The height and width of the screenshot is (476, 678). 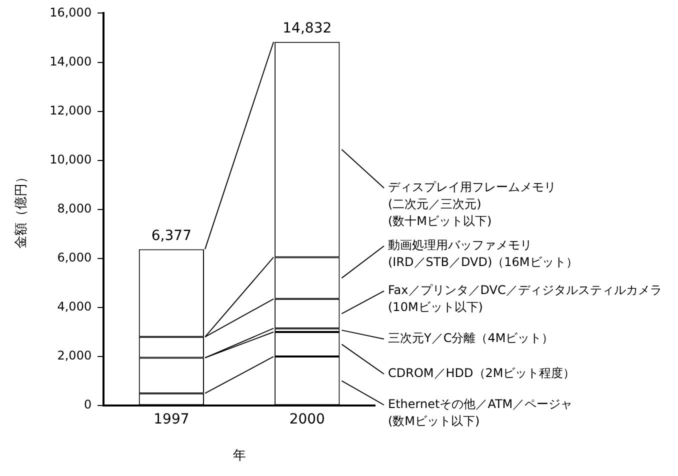 I want to click on y-axis-title: 金額（億円）, so click(x=22, y=209).